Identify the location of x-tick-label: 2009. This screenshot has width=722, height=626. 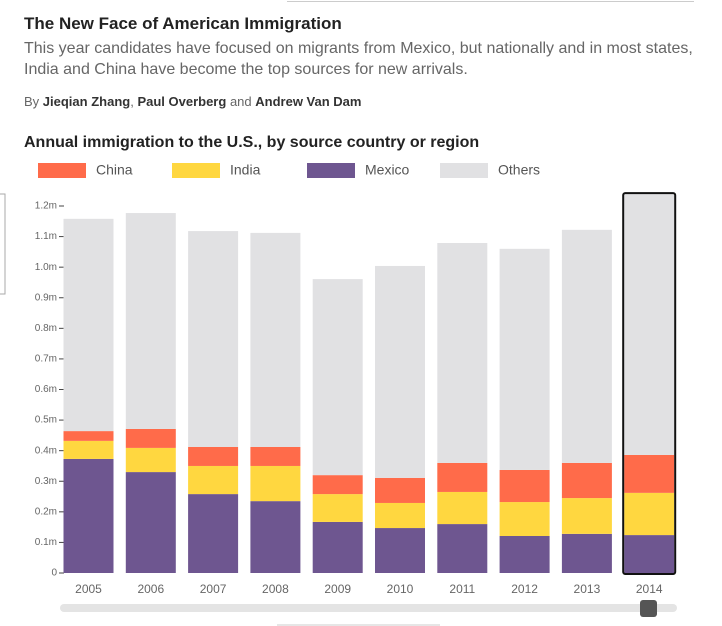
(337, 589).